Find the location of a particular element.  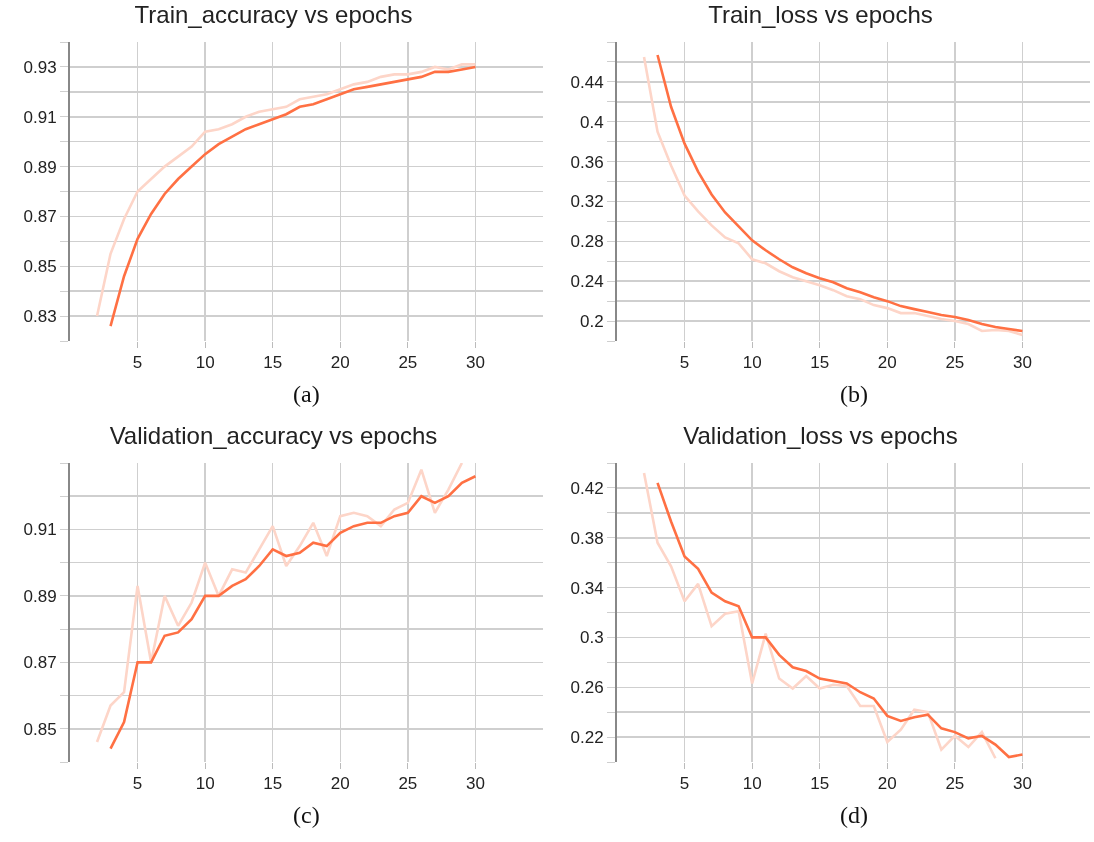

text: (c) is located at coordinates (306, 815).